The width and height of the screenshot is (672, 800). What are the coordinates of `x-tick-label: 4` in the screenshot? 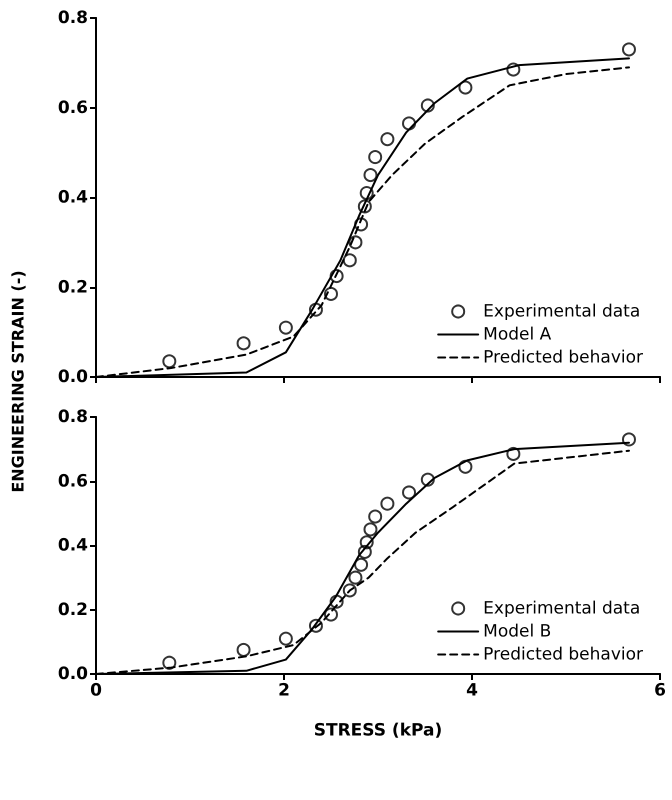 It's located at (472, 690).